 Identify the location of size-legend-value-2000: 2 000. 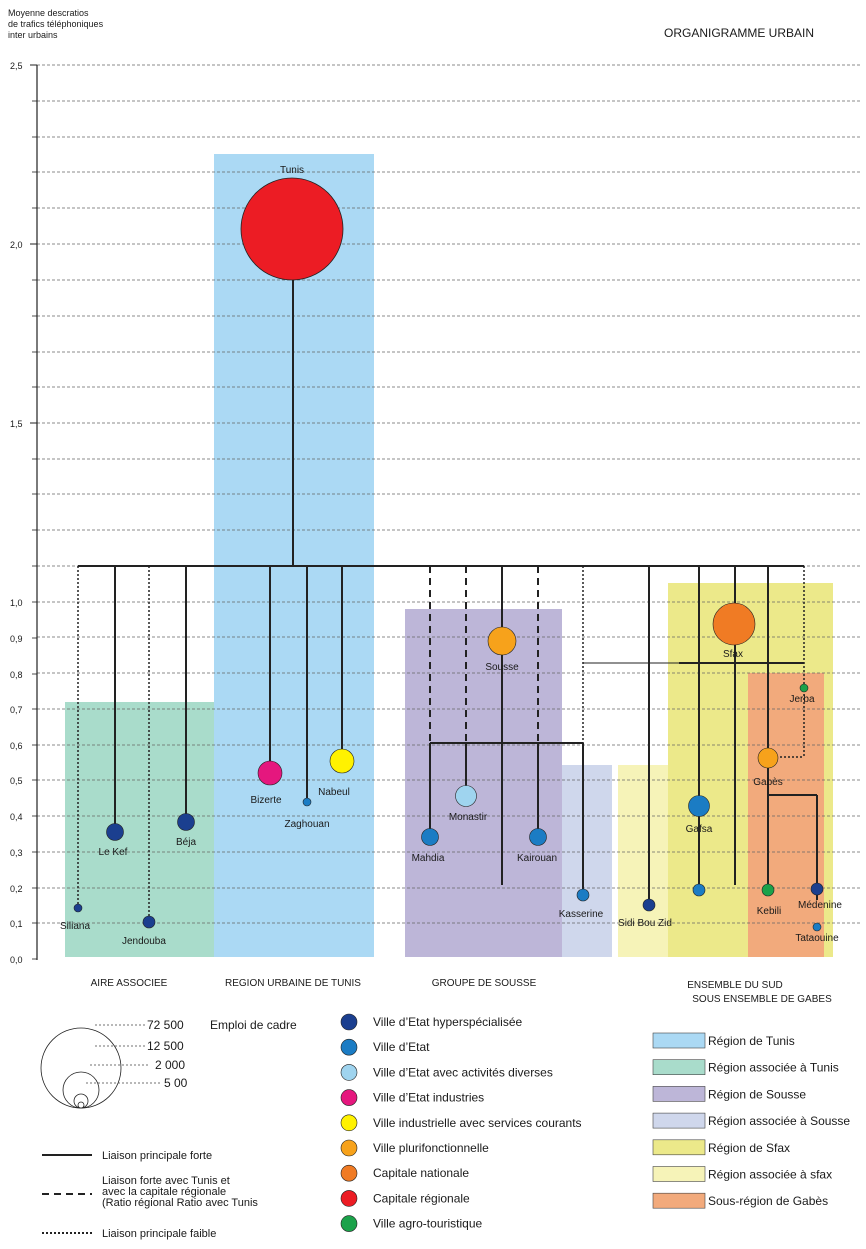
(170, 1065).